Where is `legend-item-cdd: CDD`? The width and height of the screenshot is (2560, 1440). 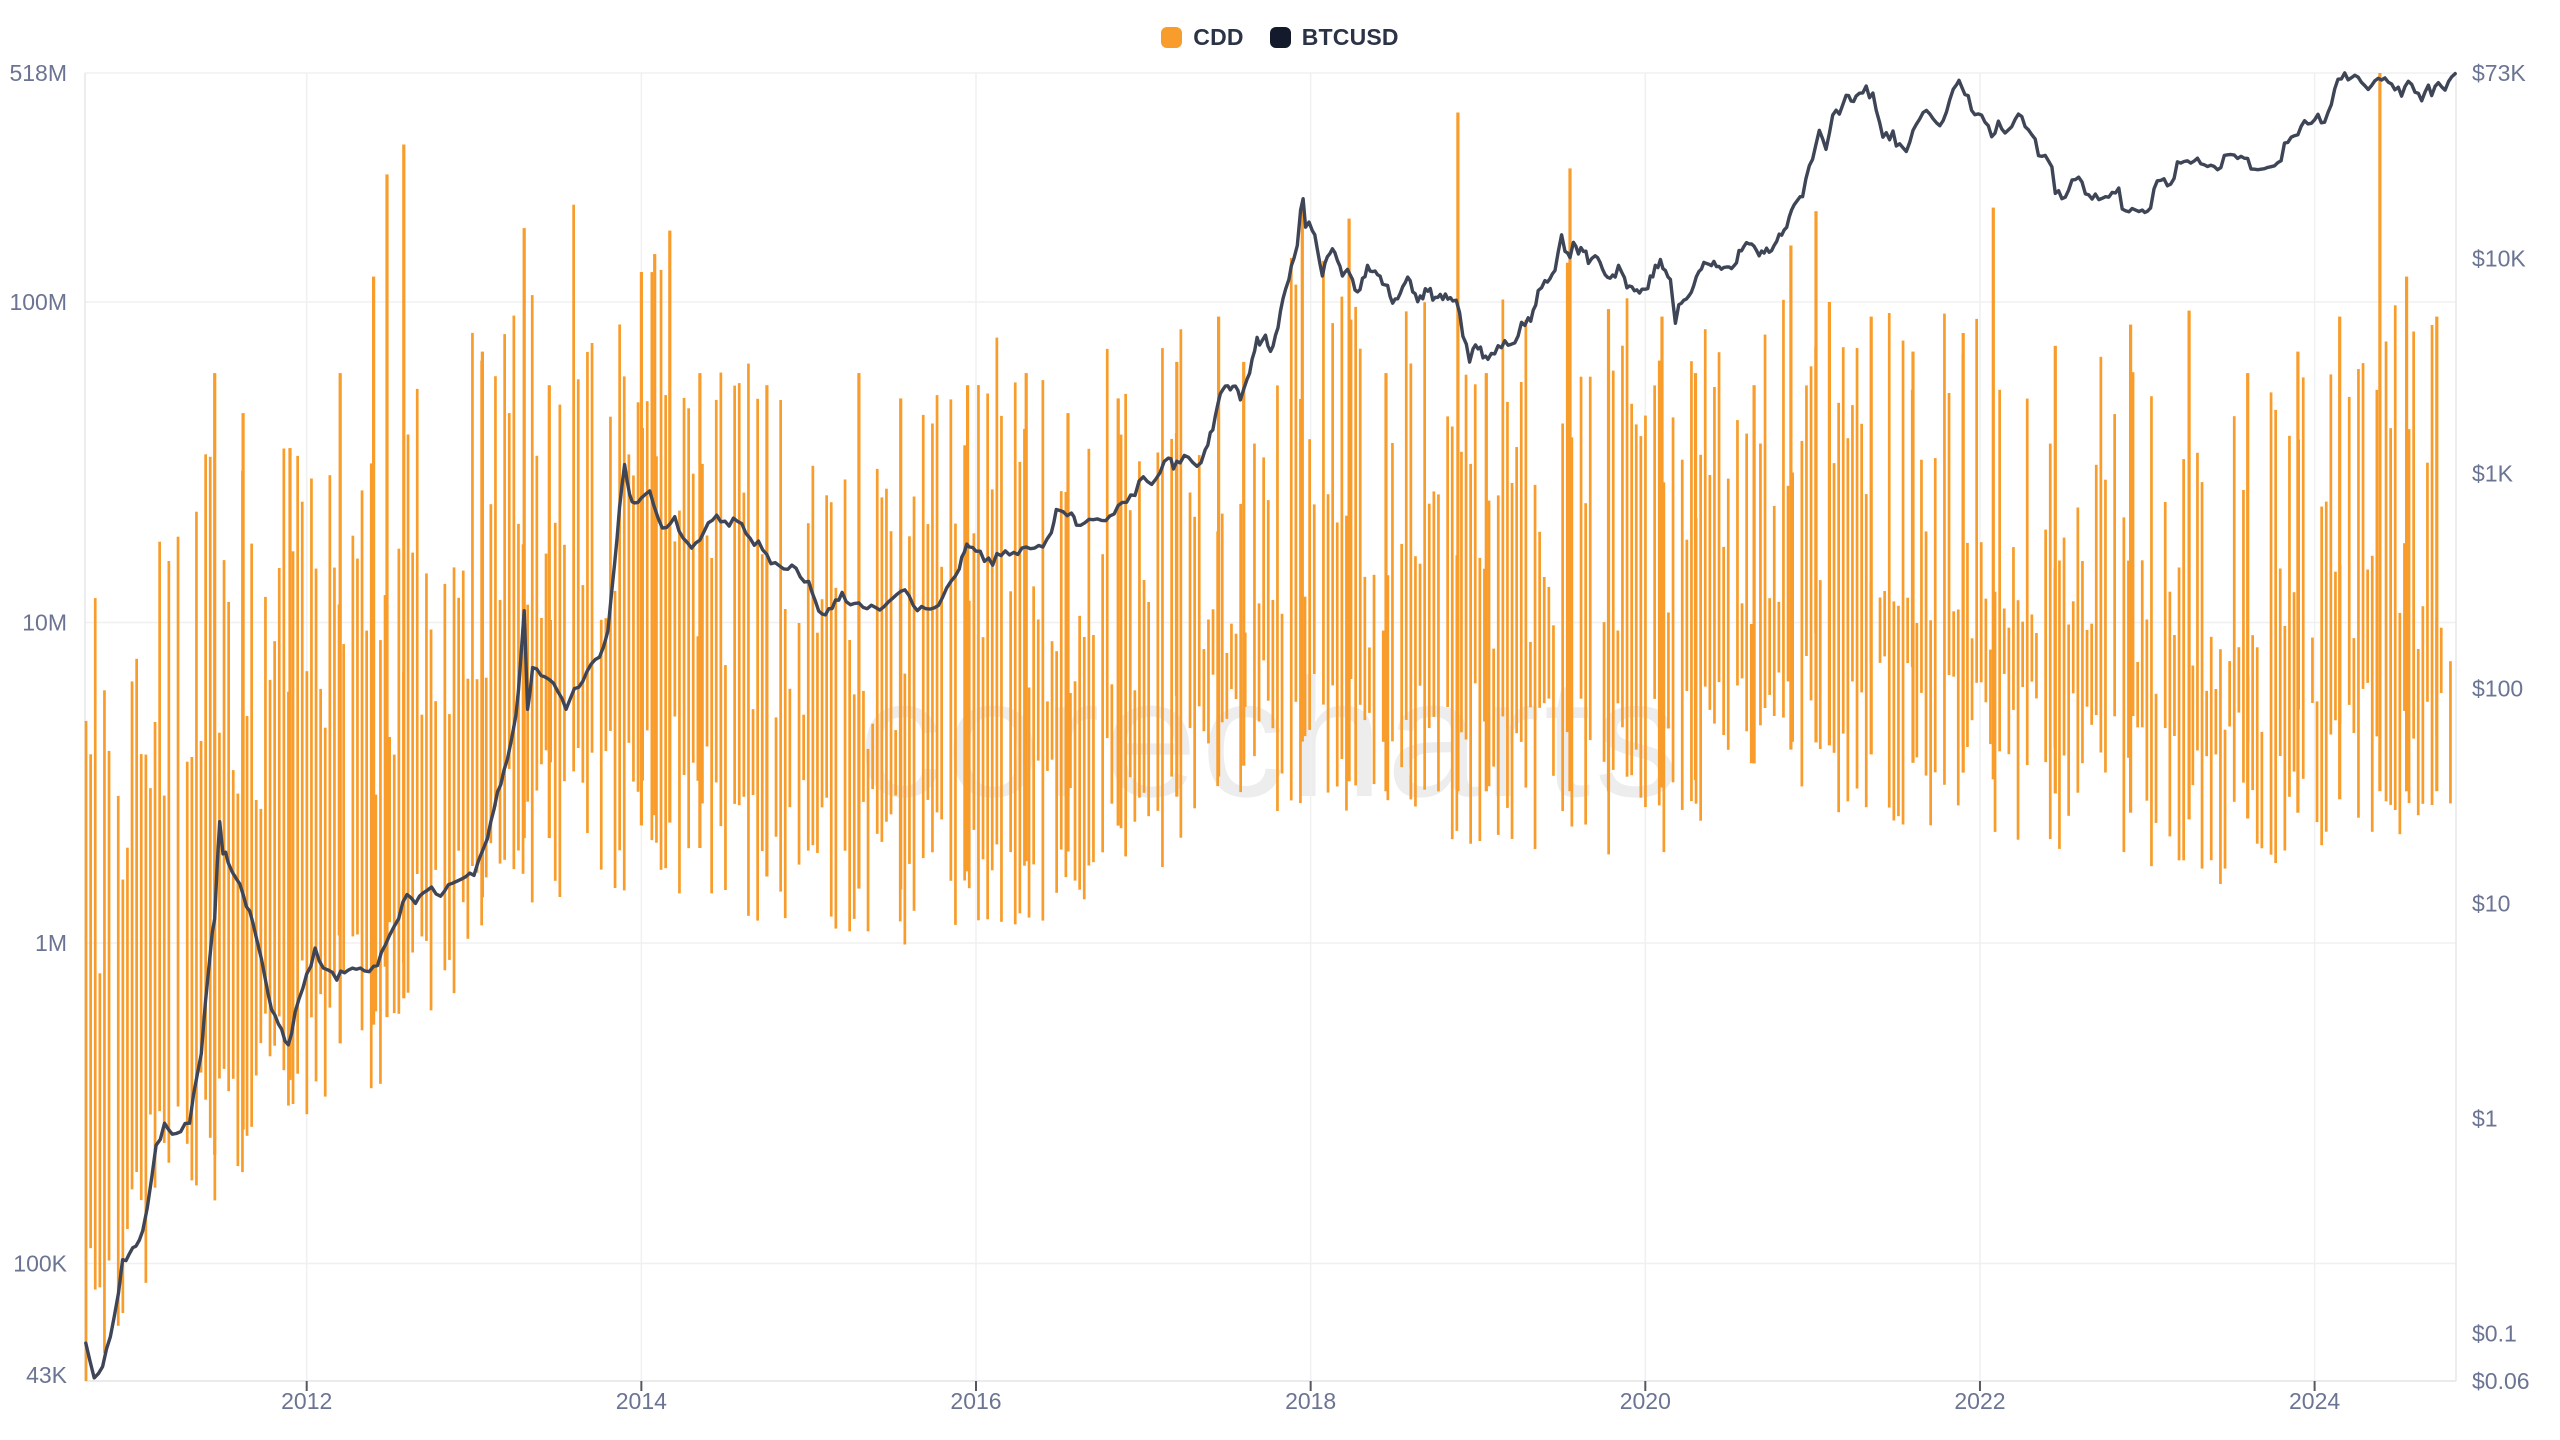 legend-item-cdd: CDD is located at coordinates (1202, 37).